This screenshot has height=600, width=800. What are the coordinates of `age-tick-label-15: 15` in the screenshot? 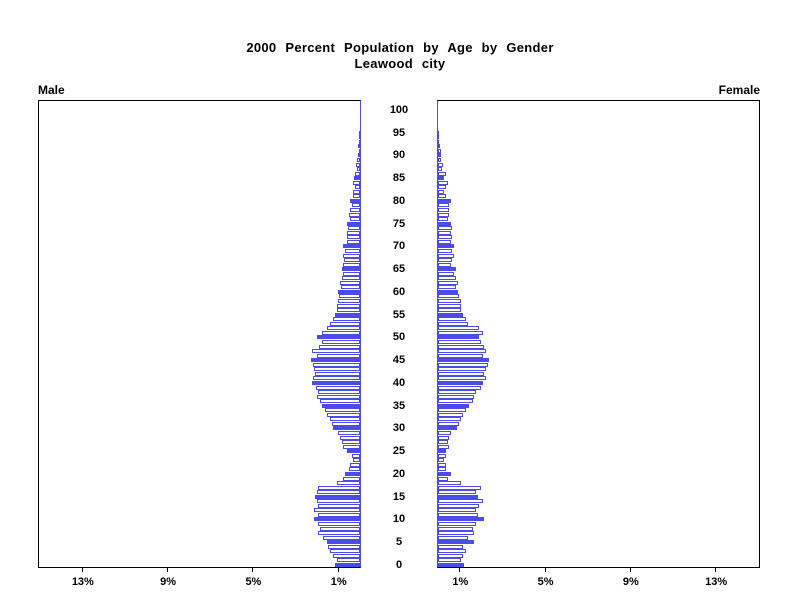 It's located at (399, 496).